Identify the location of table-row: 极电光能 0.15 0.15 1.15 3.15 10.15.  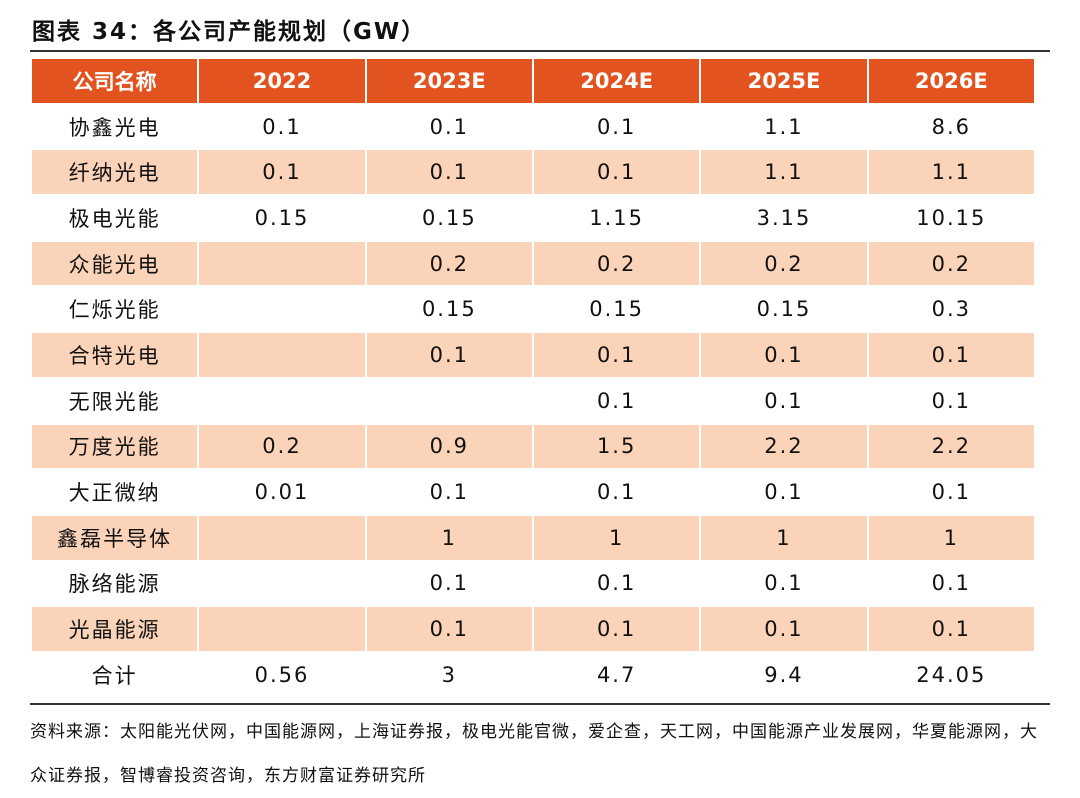
(533, 218).